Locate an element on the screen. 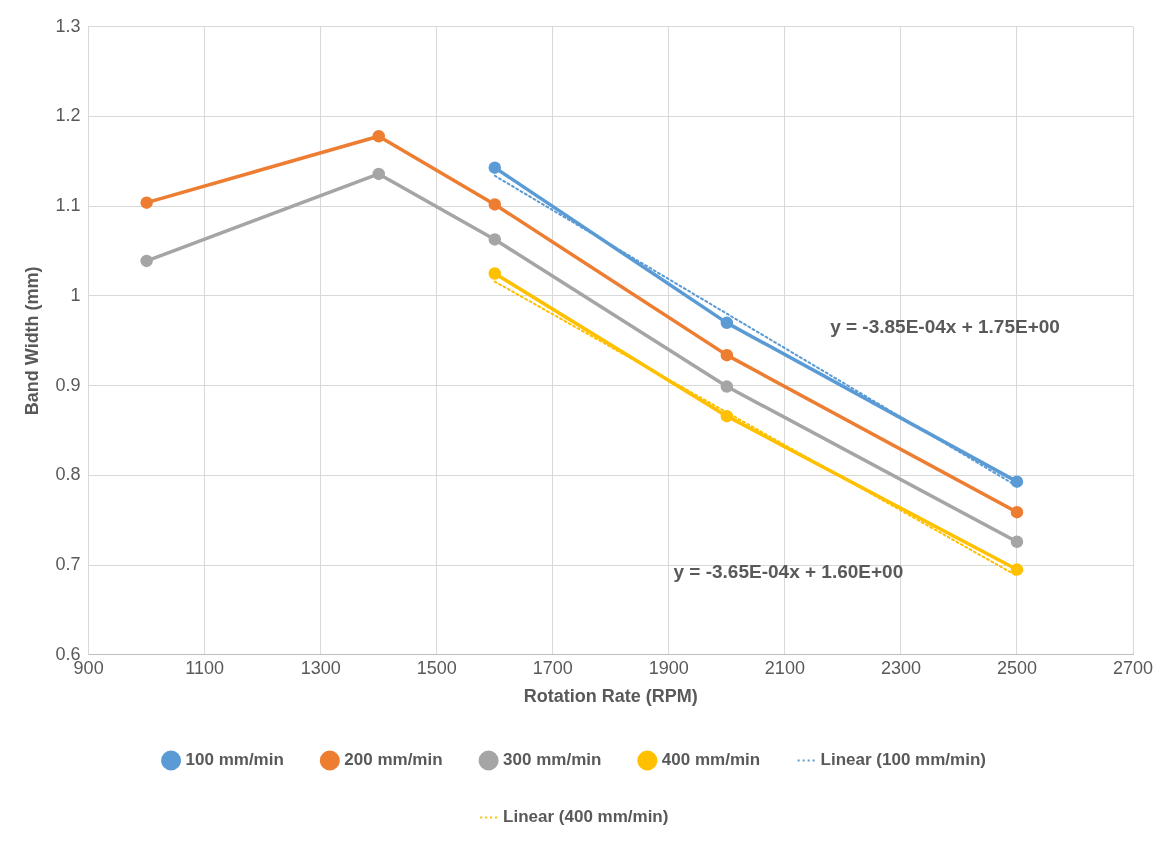  legend-label: 200 mm/min is located at coordinates (393, 760).